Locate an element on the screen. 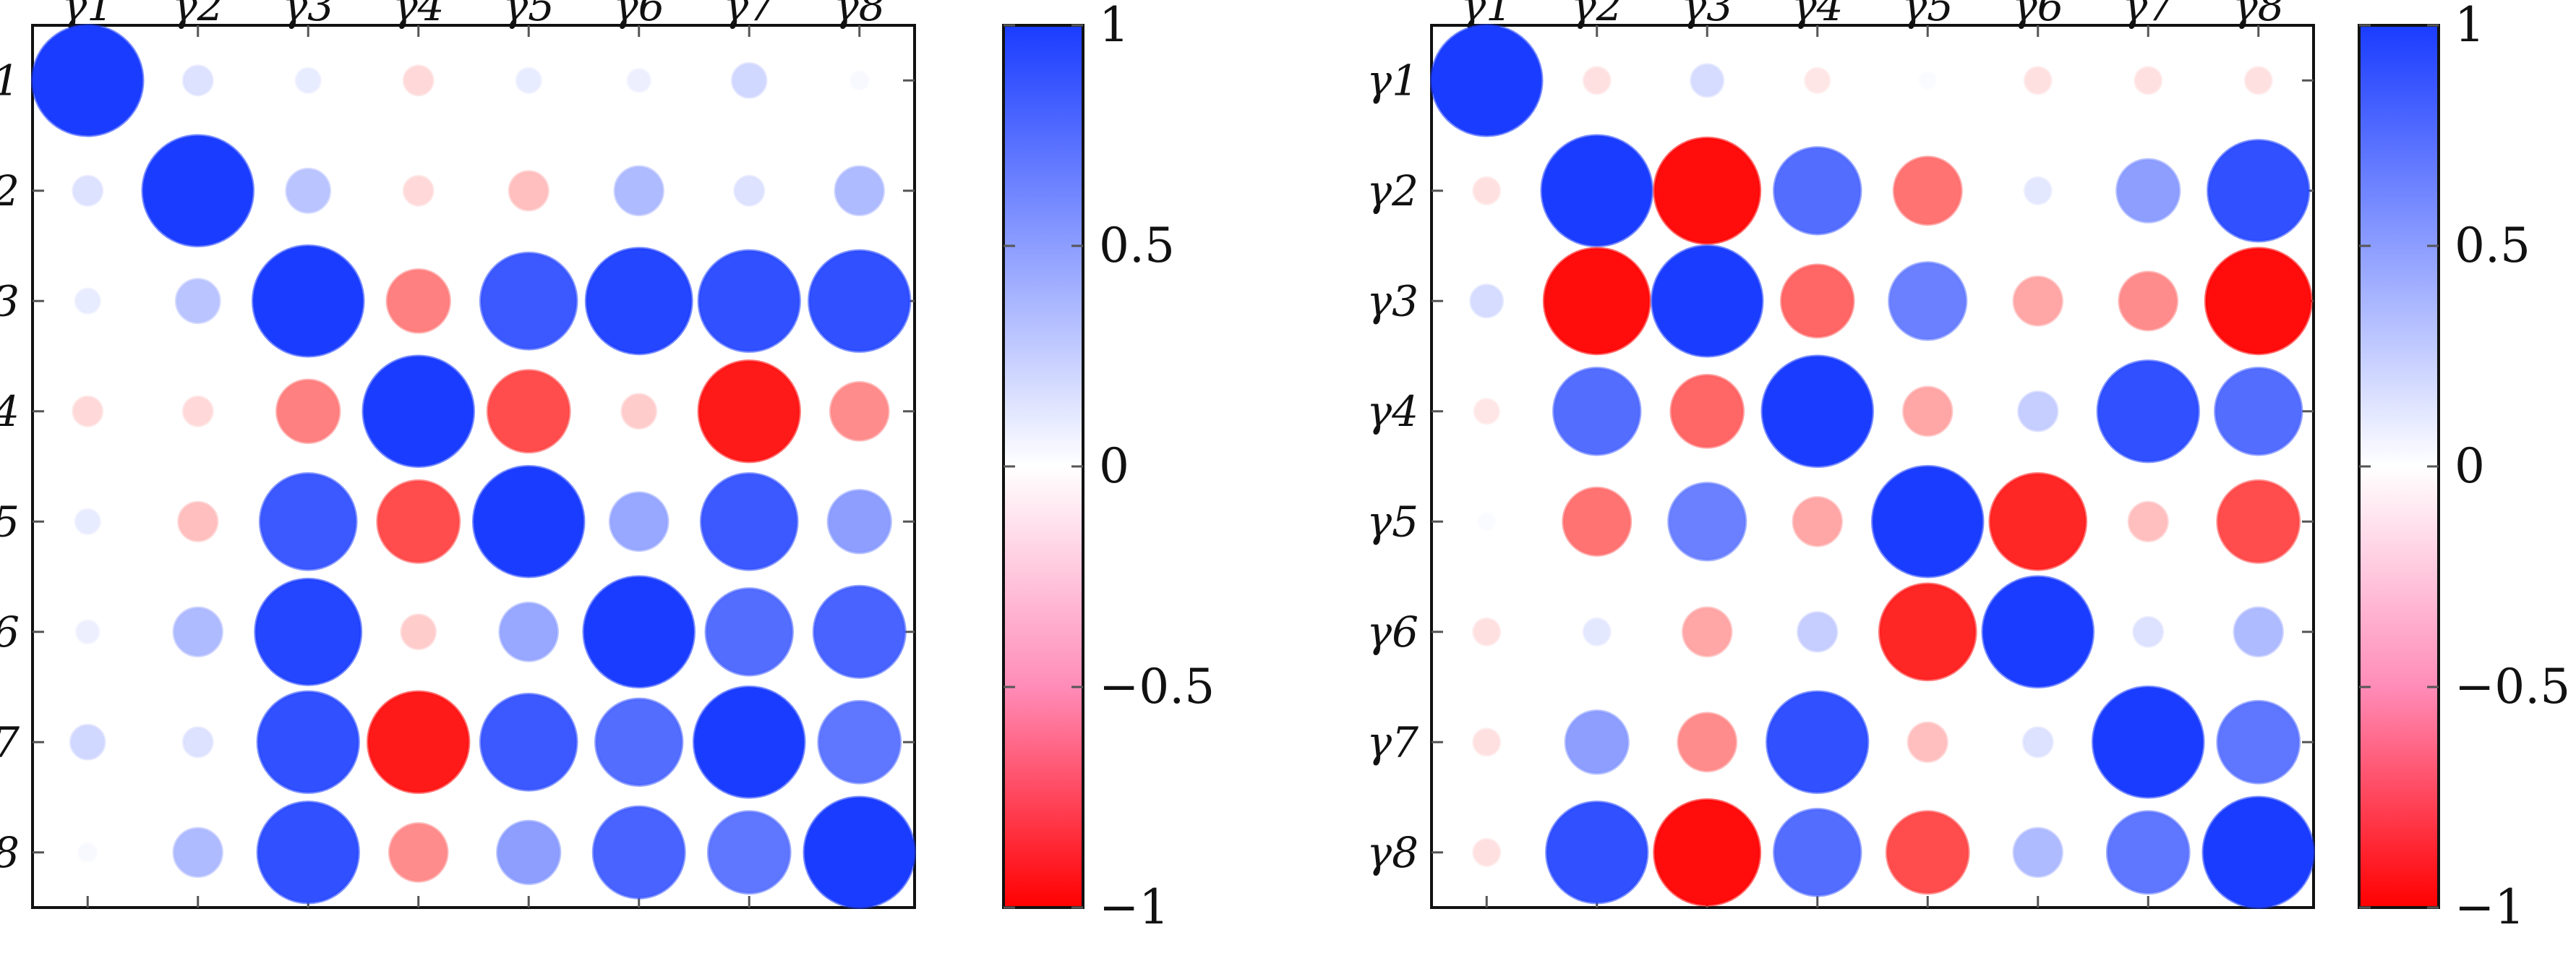  colorbar is located at coordinates (2399, 466).